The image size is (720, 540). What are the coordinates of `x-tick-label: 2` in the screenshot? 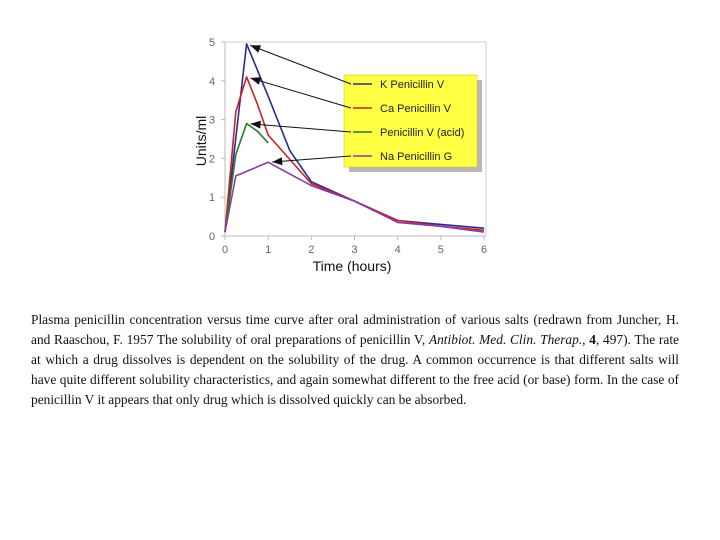 It's located at (311, 250).